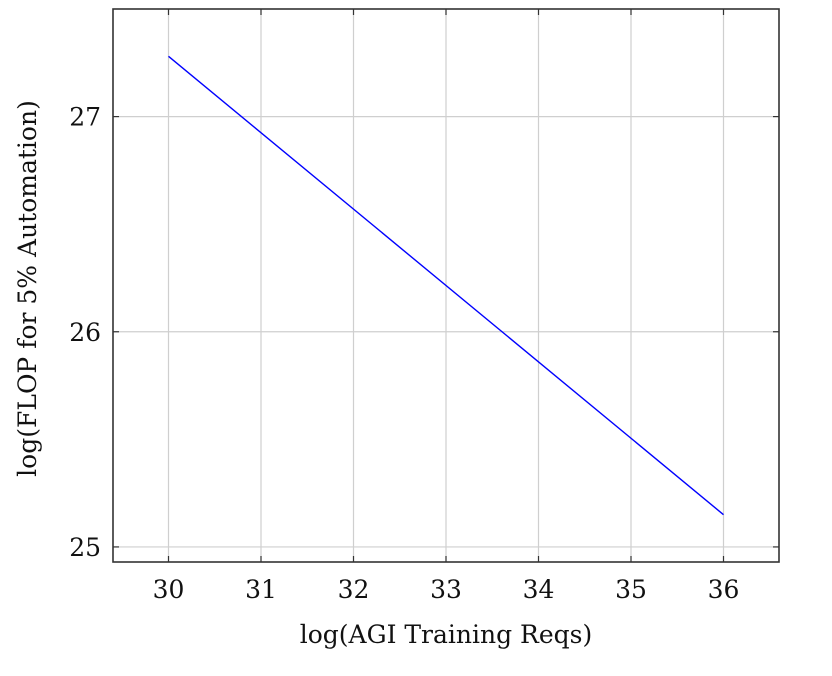 The image size is (832, 676). What do you see at coordinates (261, 589) in the screenshot?
I see `x-tick-label: 31` at bounding box center [261, 589].